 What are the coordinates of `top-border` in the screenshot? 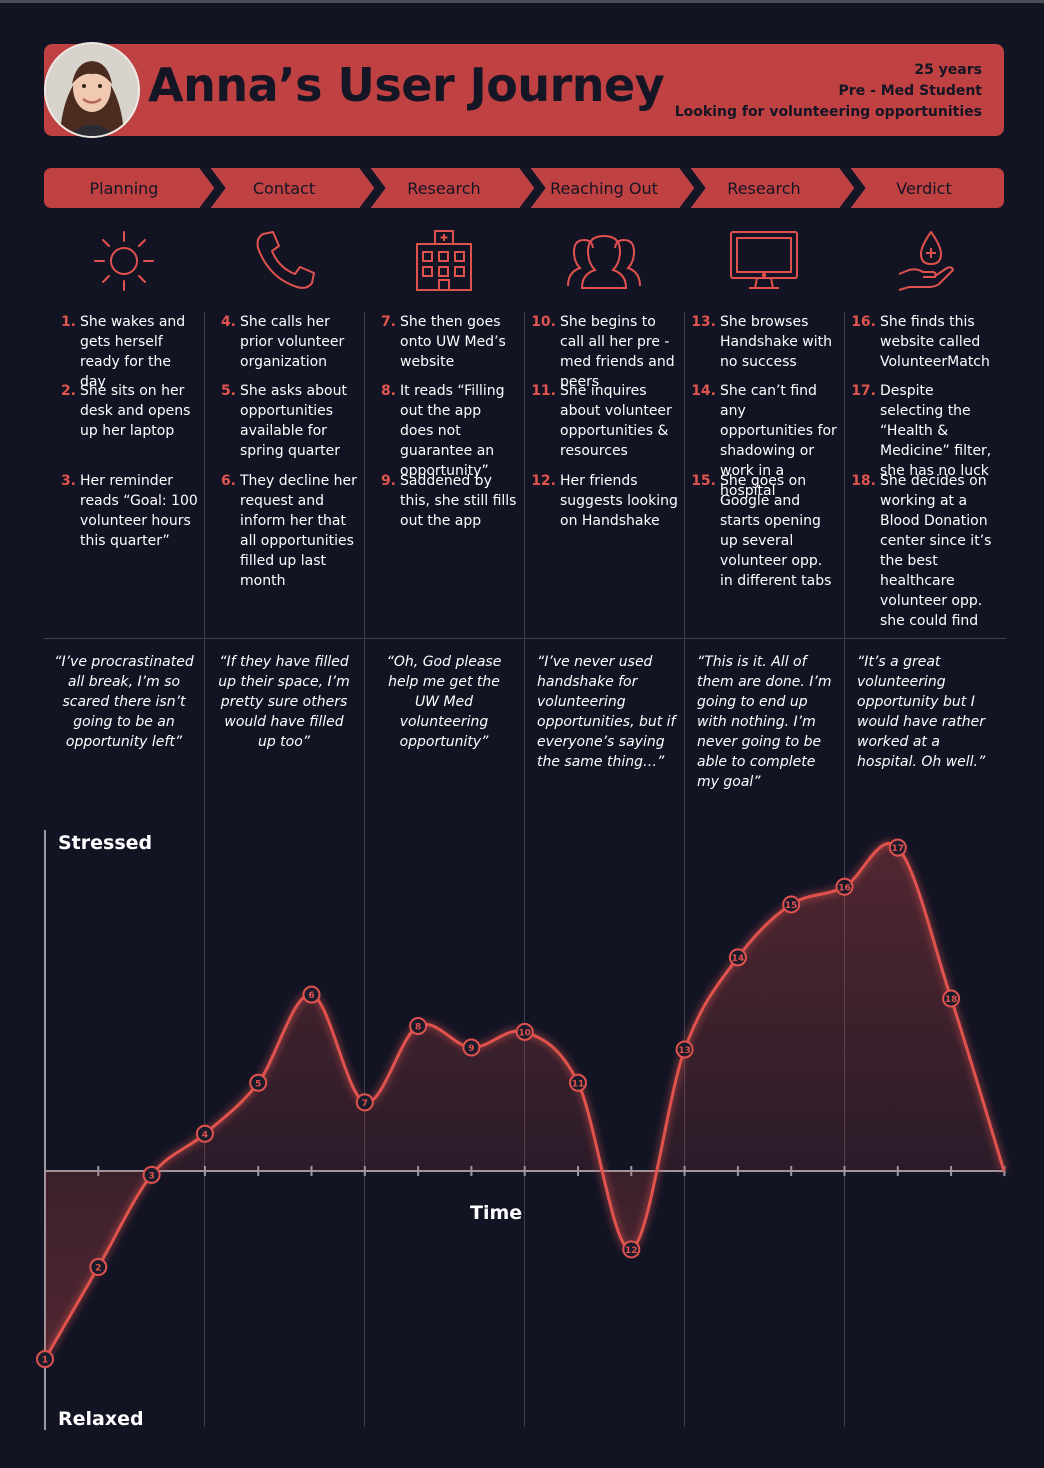 It's located at (522, 1).